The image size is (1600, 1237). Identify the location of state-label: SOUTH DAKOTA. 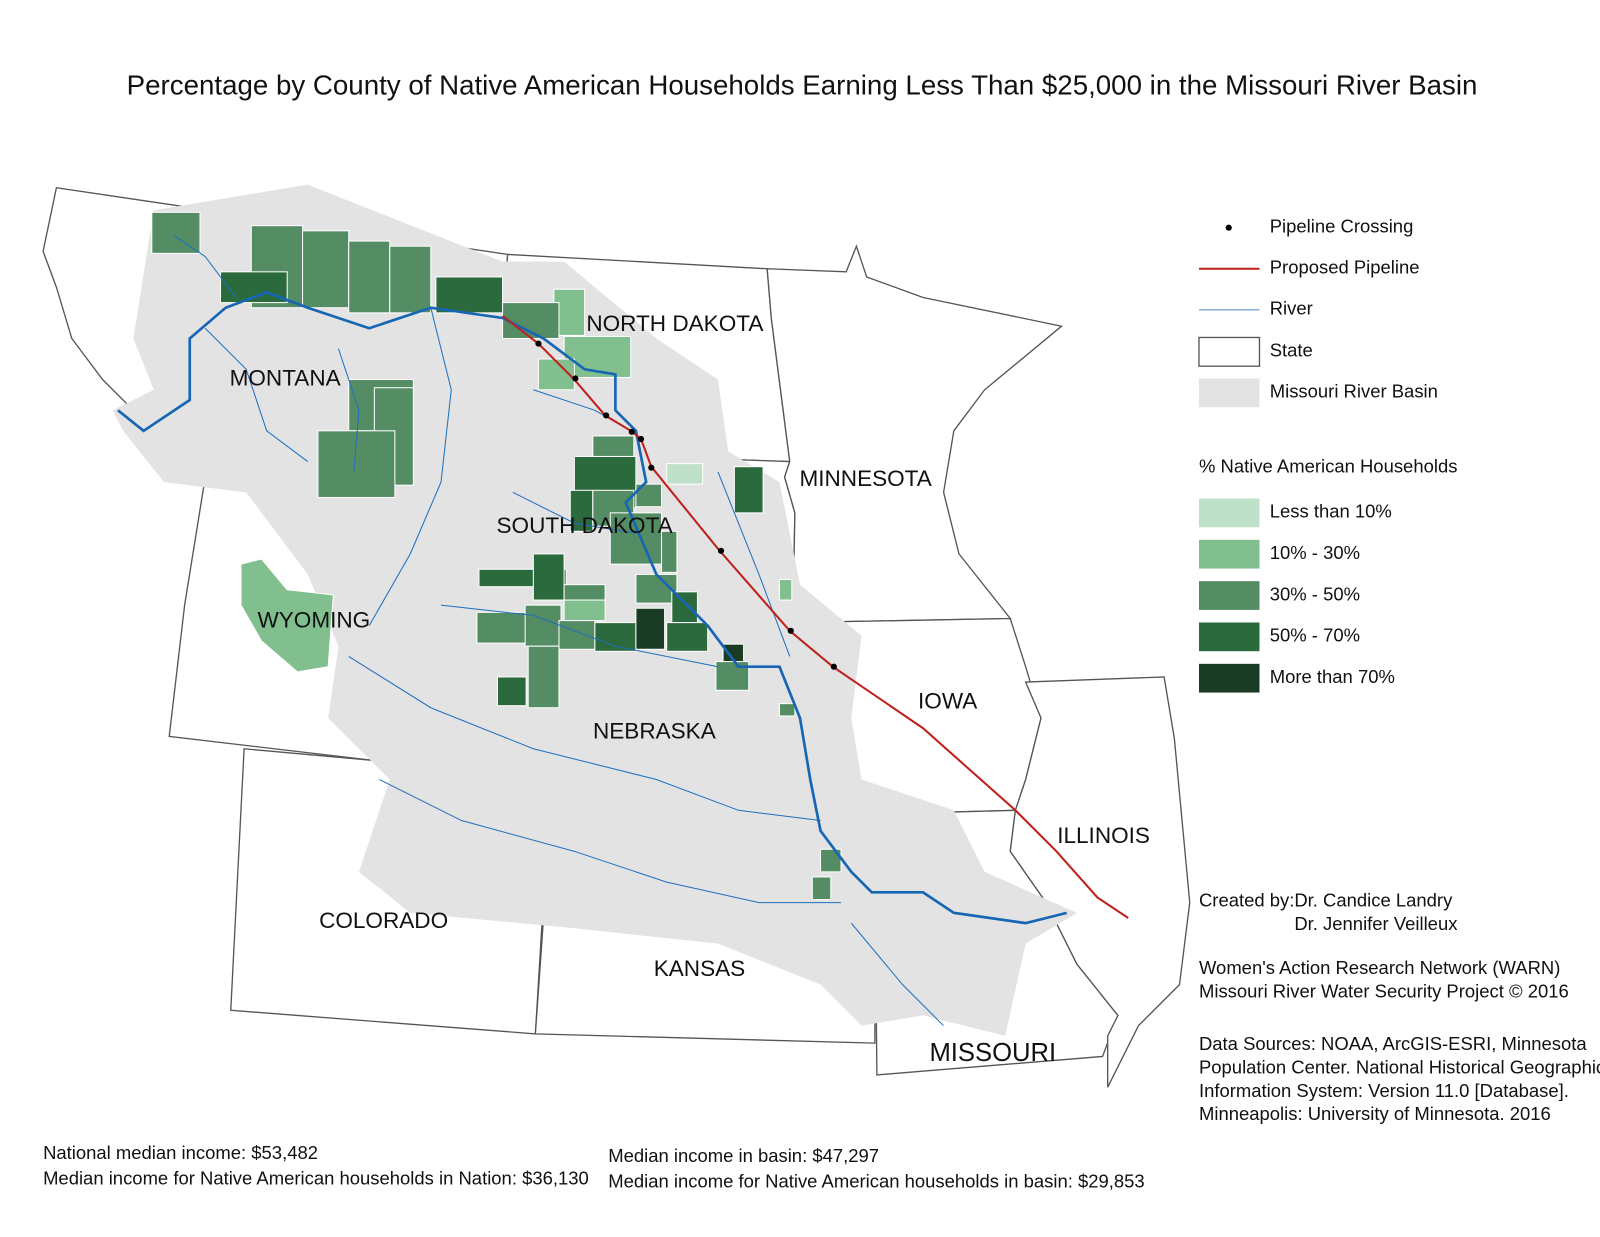
(585, 525).